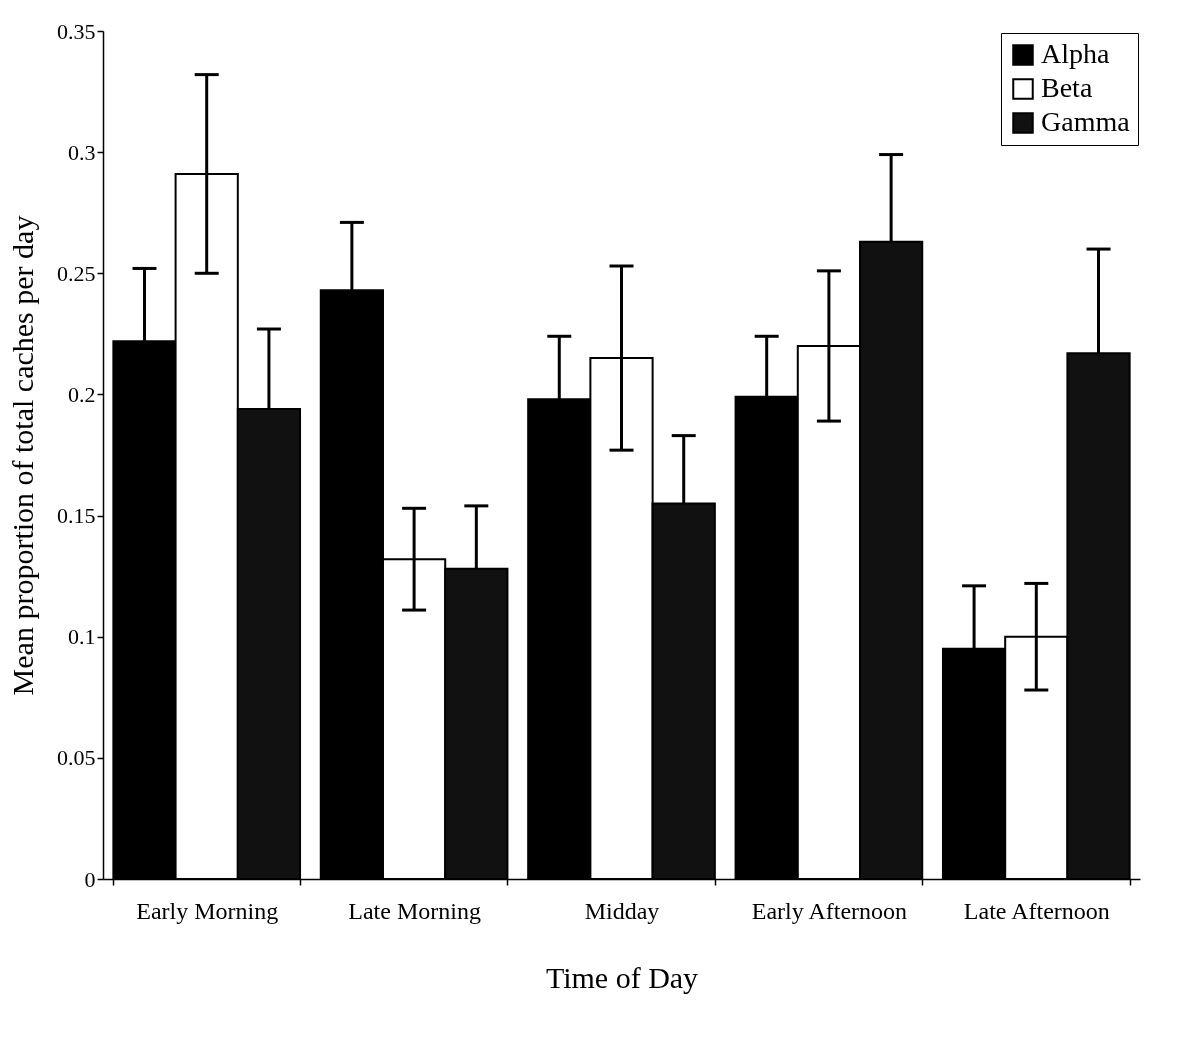 This screenshot has height=1050, width=1180. What do you see at coordinates (76, 516) in the screenshot?
I see `y-tick-label: 0.15` at bounding box center [76, 516].